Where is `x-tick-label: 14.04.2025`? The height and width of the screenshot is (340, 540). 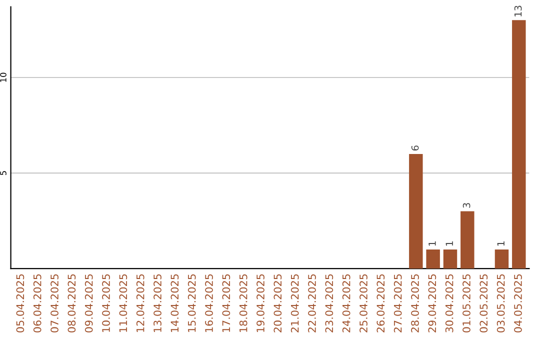 x-tick-label: 14.04.2025 is located at coordinates (174, 303).